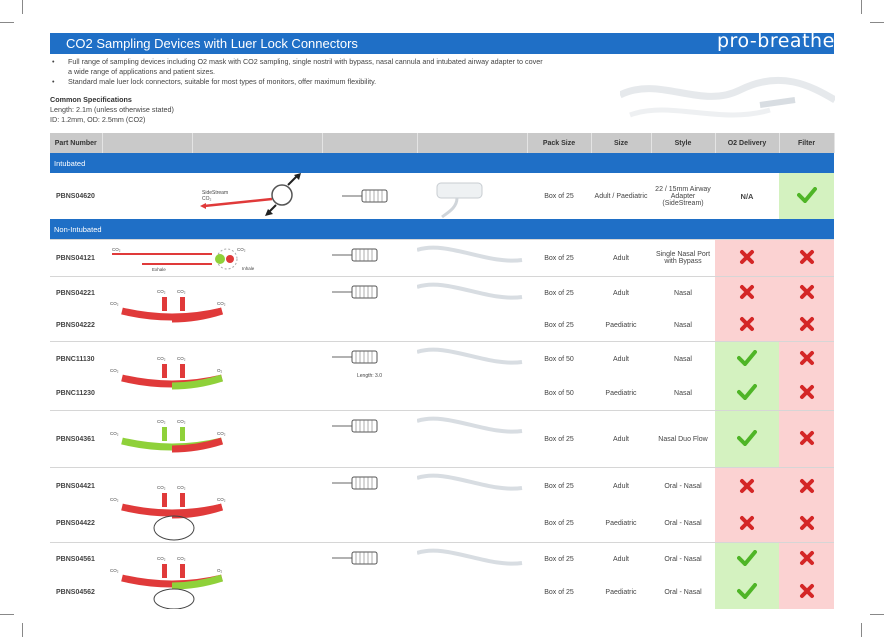 The height and width of the screenshot is (637, 884). I want to click on pack-size: Box of 25, so click(559, 196).